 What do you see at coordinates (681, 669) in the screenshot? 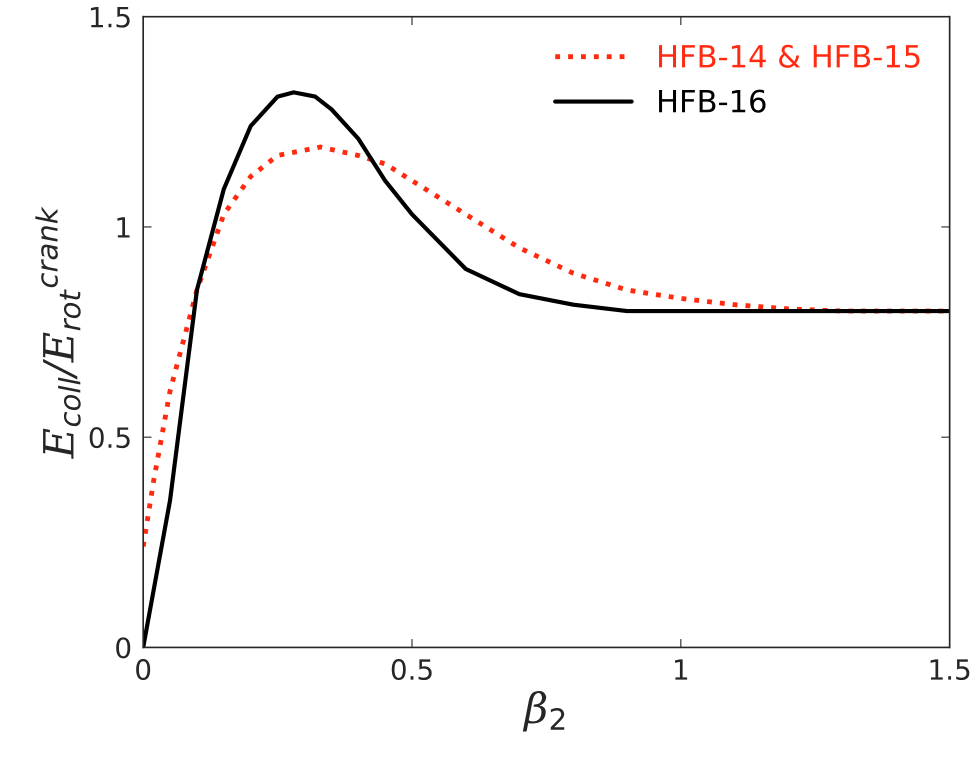
I see `x-tick-label: 1` at bounding box center [681, 669].